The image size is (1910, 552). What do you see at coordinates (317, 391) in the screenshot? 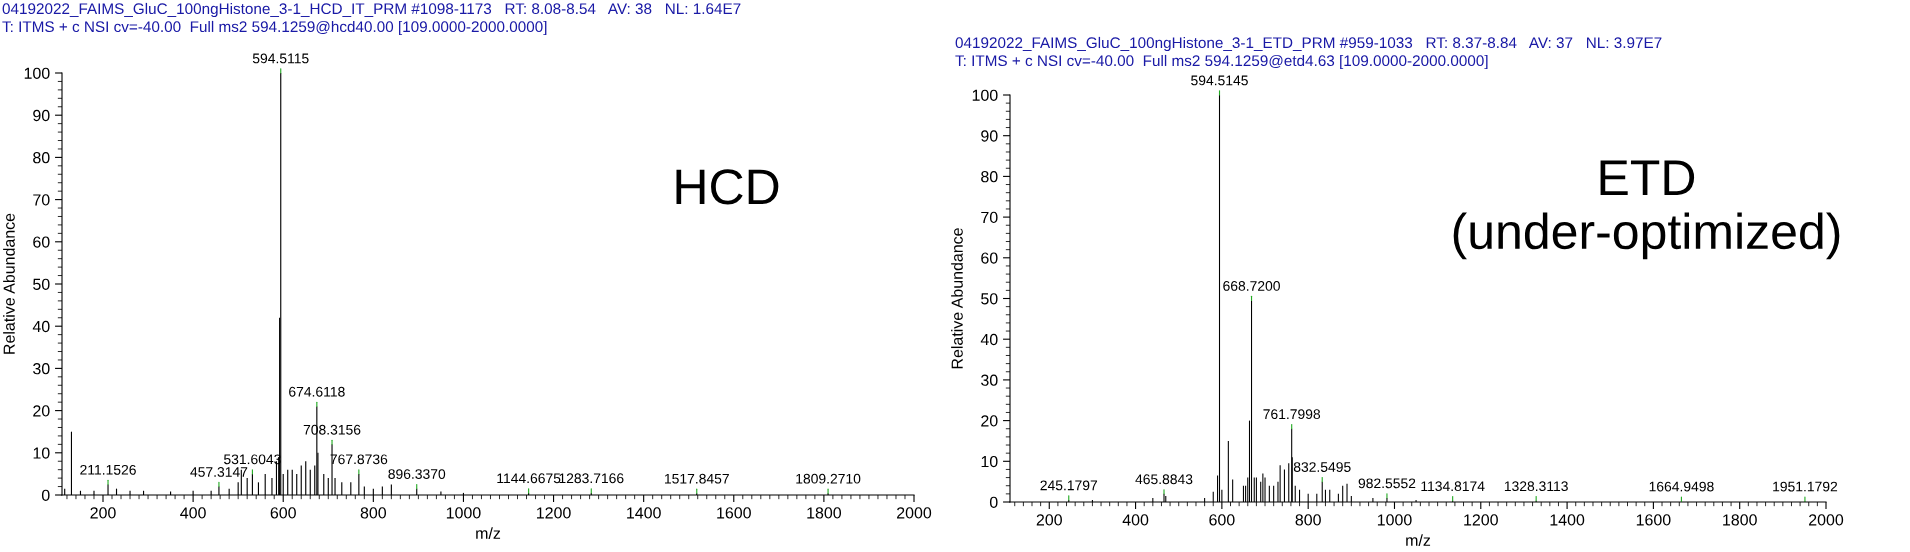
I see `annotation: 674.6118` at bounding box center [317, 391].